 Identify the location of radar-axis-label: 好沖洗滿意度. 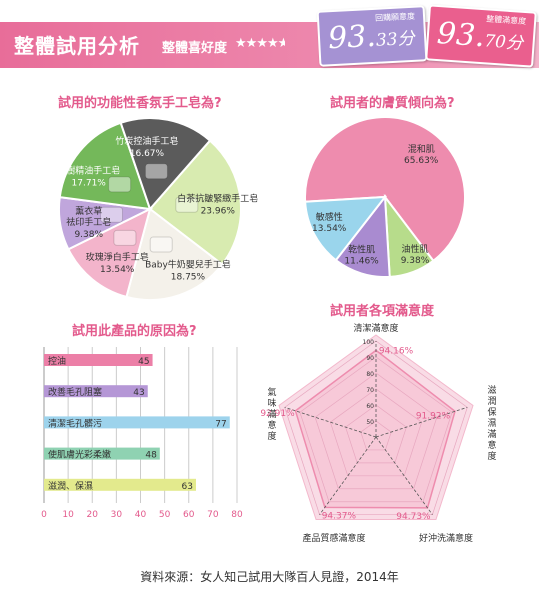
(446, 538).